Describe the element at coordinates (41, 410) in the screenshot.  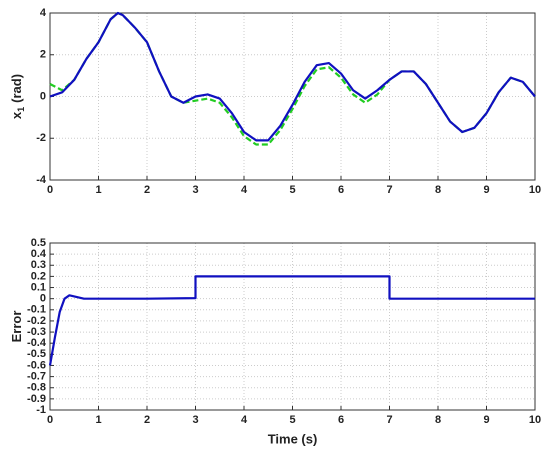
I see `y-tick-label: -1` at that location.